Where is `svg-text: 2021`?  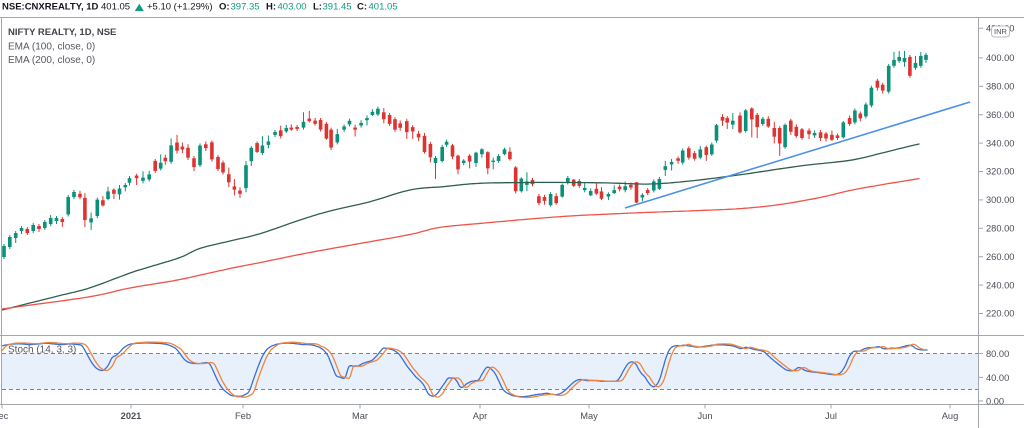
svg-text: 2021 is located at coordinates (131, 416).